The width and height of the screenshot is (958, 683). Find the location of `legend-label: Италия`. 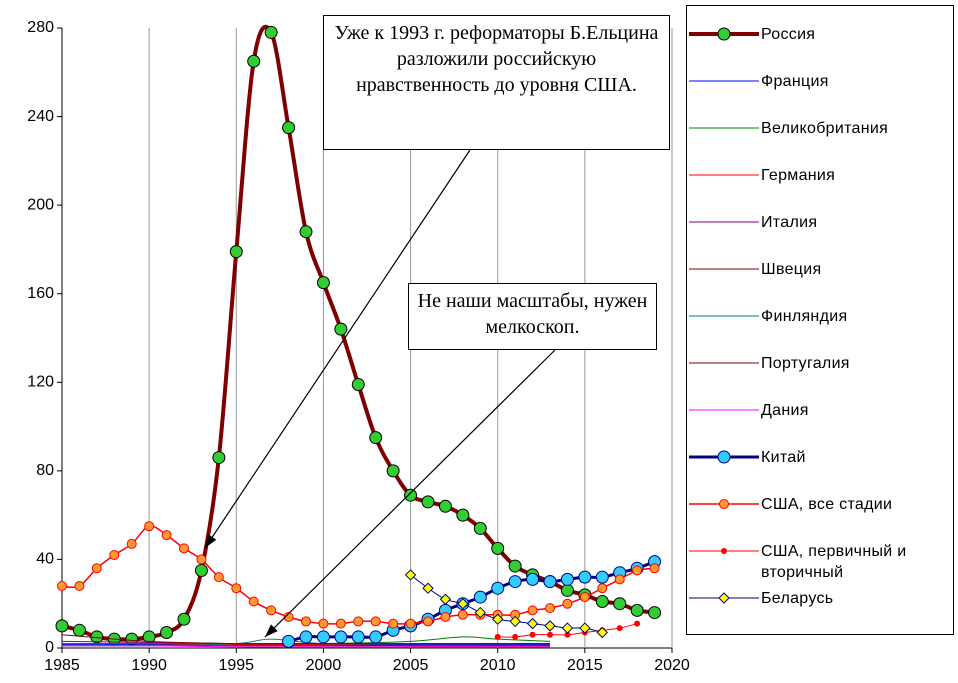

legend-label: Италия is located at coordinates (789, 222).